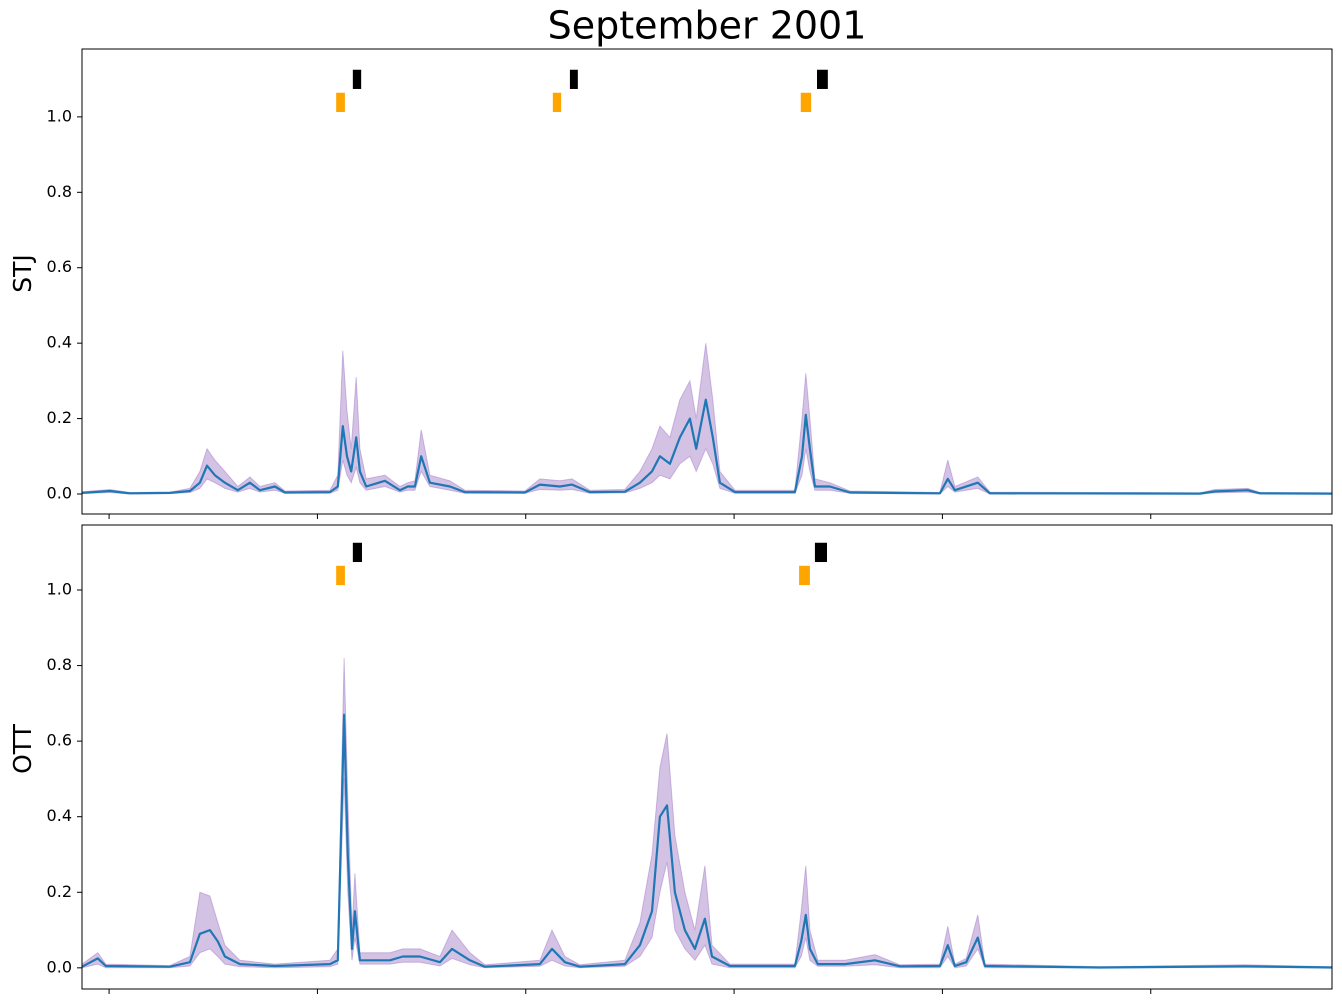  I want to click on series-line, so click(707, 446).